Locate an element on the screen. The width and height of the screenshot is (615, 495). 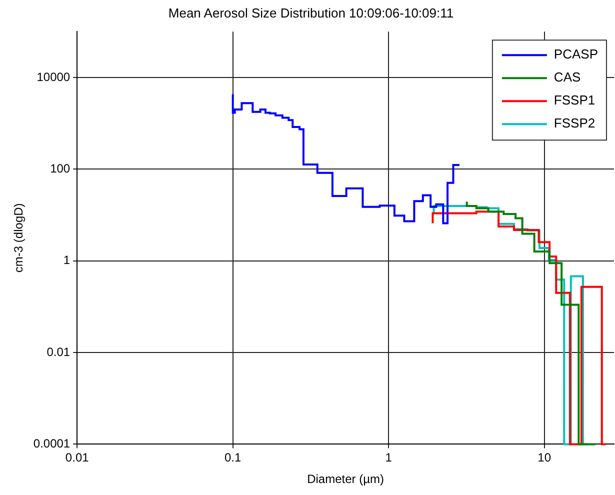
x-tick-label: 0.01 is located at coordinates (77, 457).